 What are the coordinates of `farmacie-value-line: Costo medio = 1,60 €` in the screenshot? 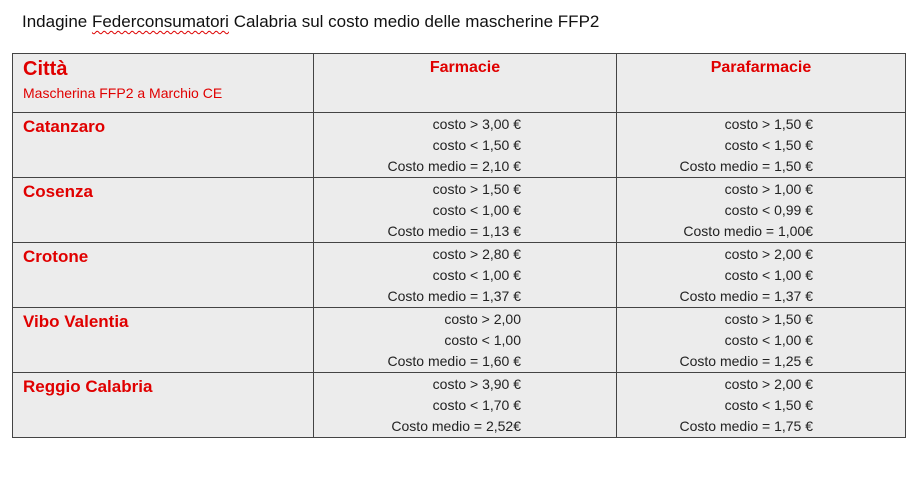 It's located at (454, 361).